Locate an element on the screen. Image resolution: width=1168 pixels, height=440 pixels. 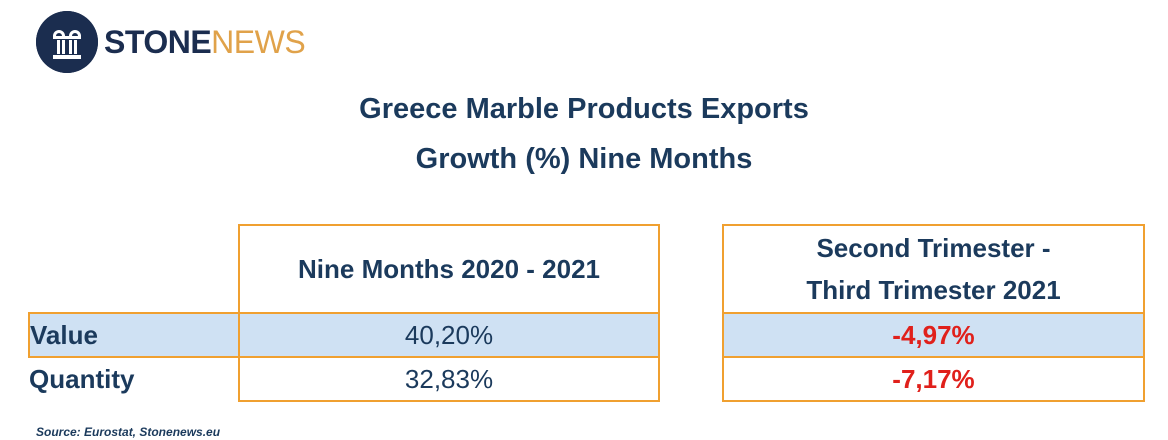
chart-title-line-1: Greece Marble Products Exports is located at coordinates (584, 109).